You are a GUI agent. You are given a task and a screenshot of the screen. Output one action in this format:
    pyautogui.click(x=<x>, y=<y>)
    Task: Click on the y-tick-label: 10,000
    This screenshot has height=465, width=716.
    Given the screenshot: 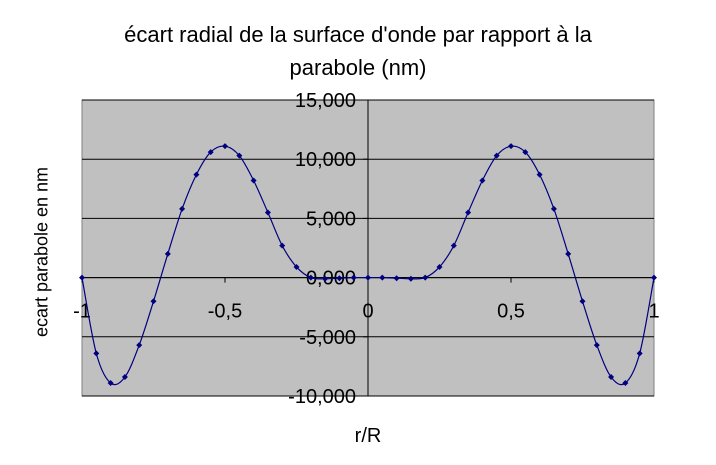 What is the action you would take?
    pyautogui.click(x=325, y=160)
    